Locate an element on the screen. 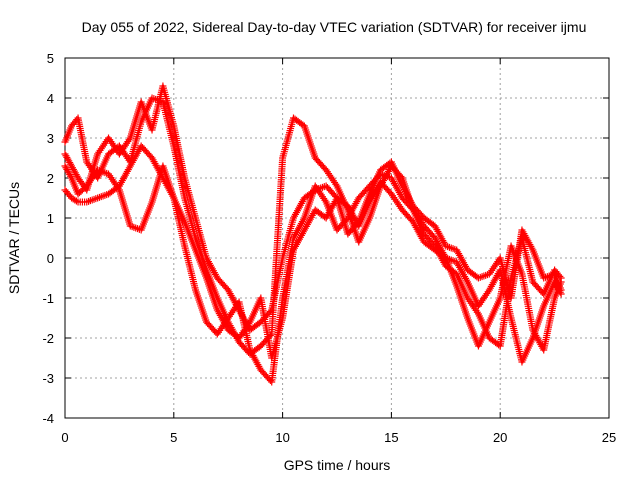 The height and width of the screenshot is (480, 640). x-tick-label: 0 is located at coordinates (64, 437).